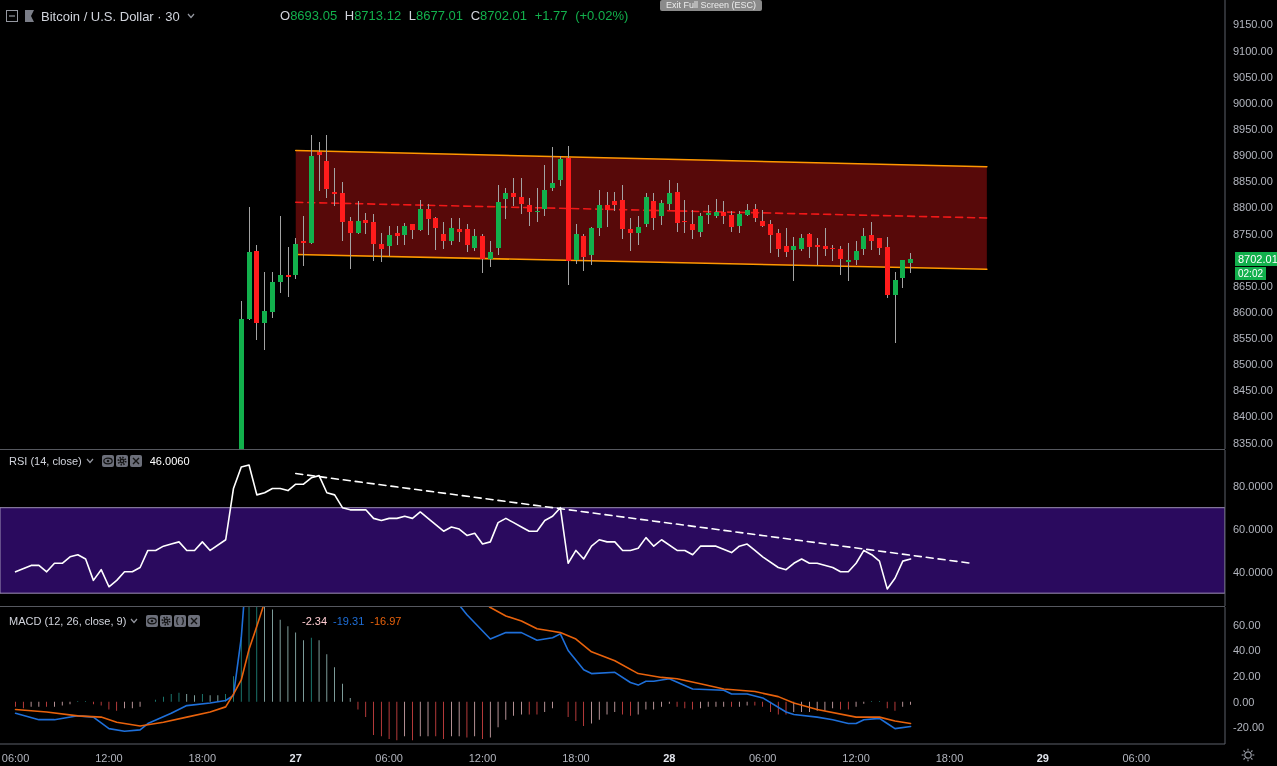 This screenshot has height=766, width=1277. What do you see at coordinates (68, 621) in the screenshot?
I see `text: MACD (12, 26, close, 9)` at bounding box center [68, 621].